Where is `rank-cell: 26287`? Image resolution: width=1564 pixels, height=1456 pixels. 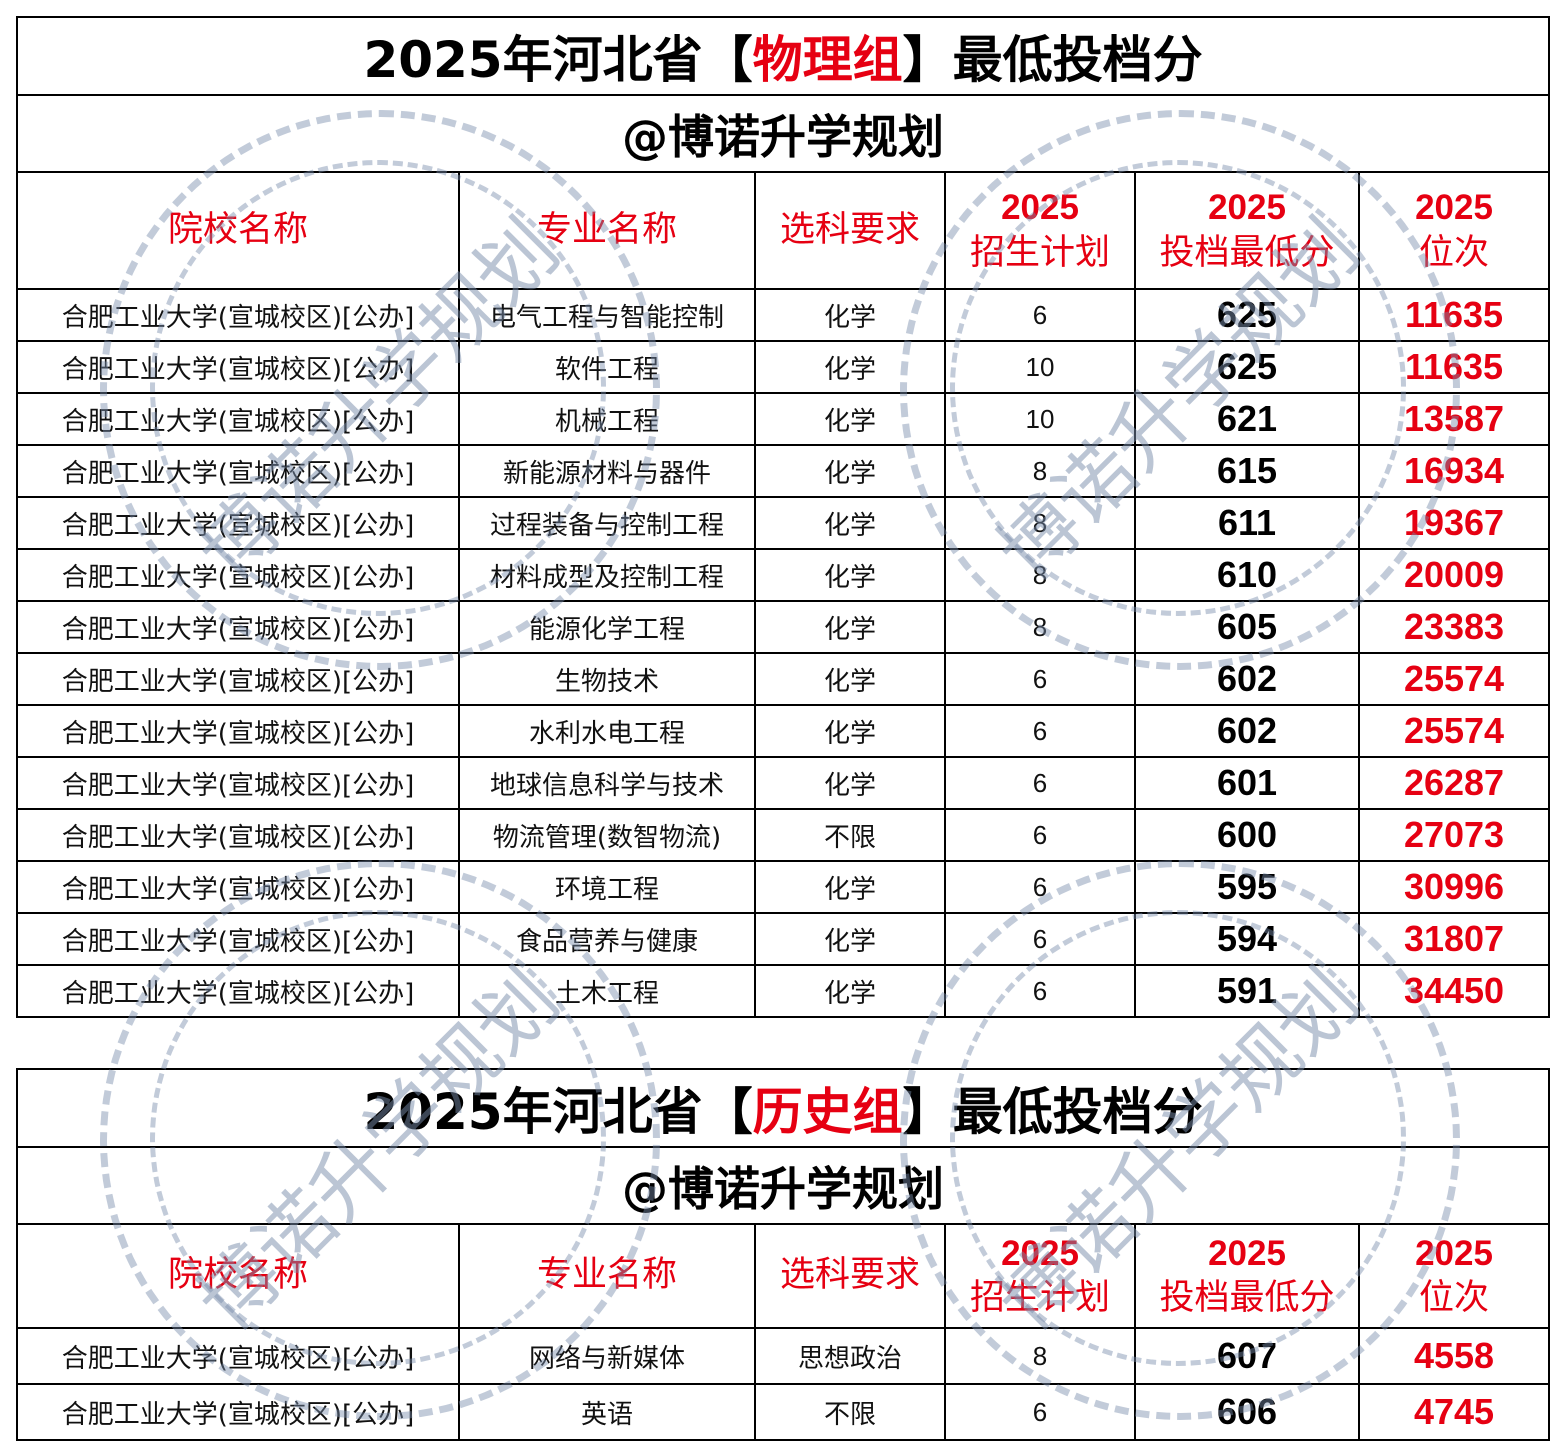
rank-cell: 26287 is located at coordinates (1454, 783).